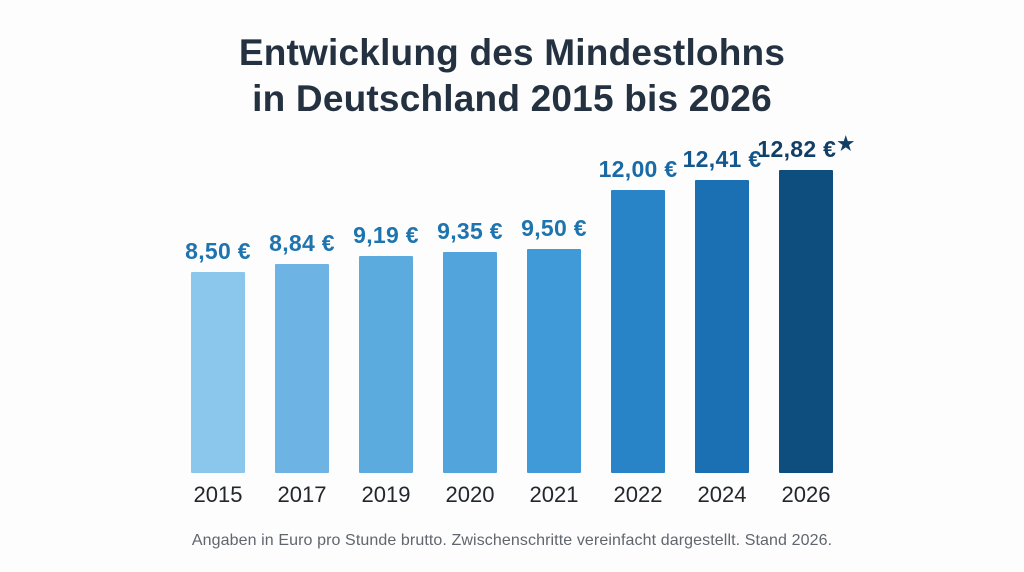 The height and width of the screenshot is (572, 1024). I want to click on bar-column: 12,00 €, so click(638, 314).